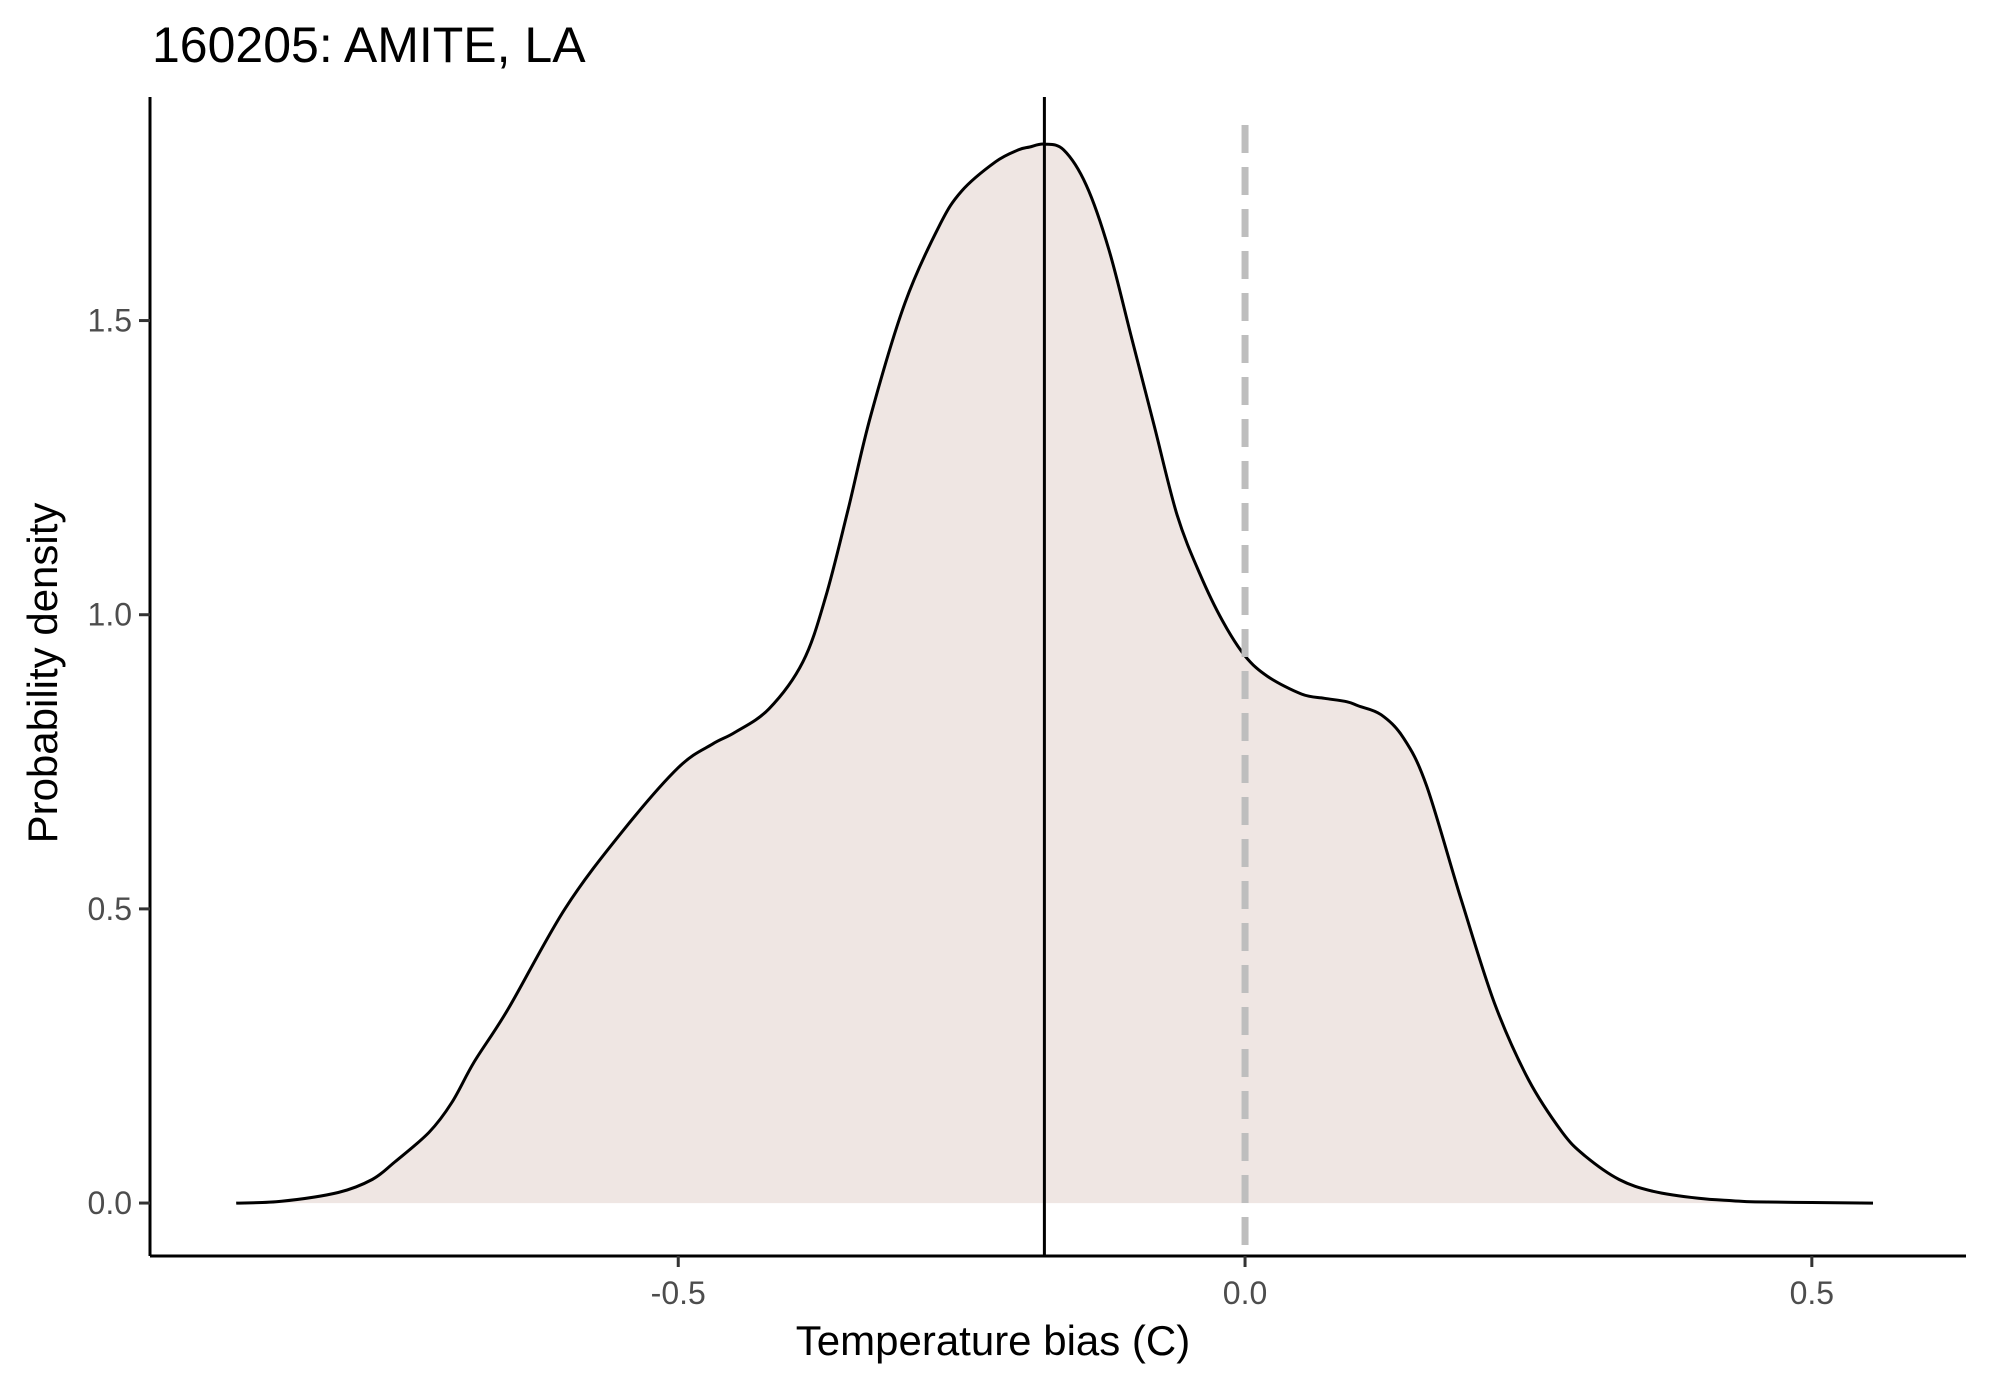  Describe the element at coordinates (110, 615) in the screenshot. I see `y-tick-label: 1.0` at that location.